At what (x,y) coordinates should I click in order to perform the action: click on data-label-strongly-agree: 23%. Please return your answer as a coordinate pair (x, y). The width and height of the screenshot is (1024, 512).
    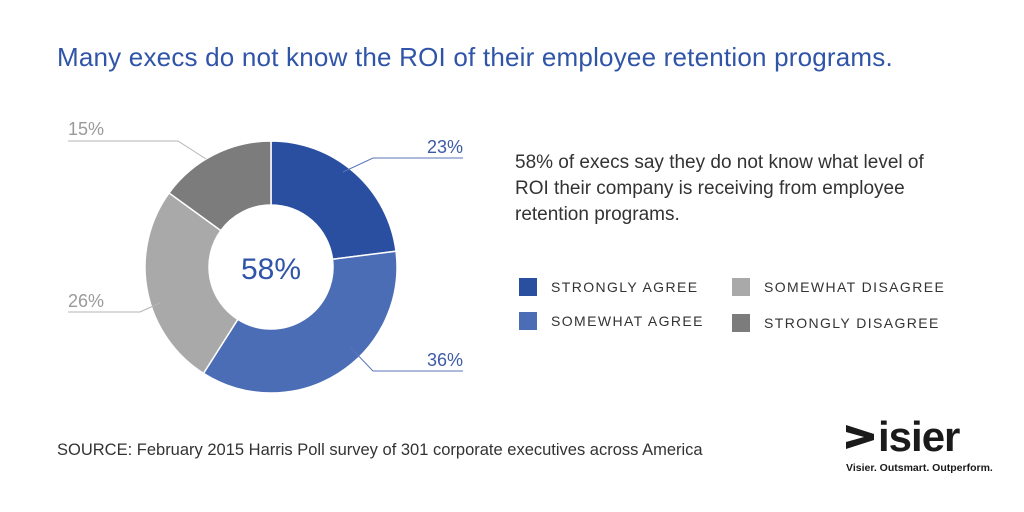
    Looking at the image, I should click on (445, 147).